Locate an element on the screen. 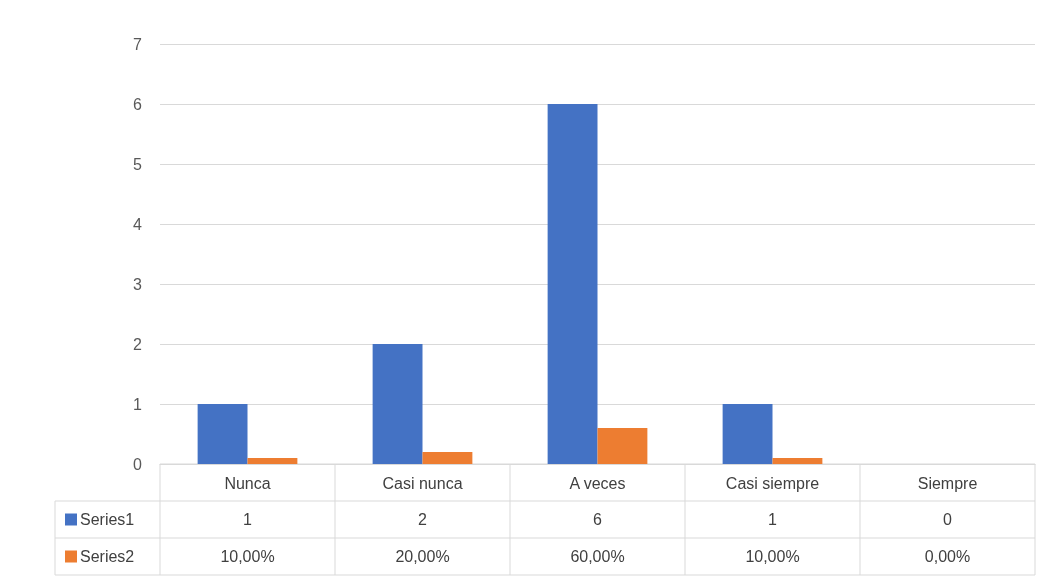  y-tick-label: 6 is located at coordinates (138, 104).